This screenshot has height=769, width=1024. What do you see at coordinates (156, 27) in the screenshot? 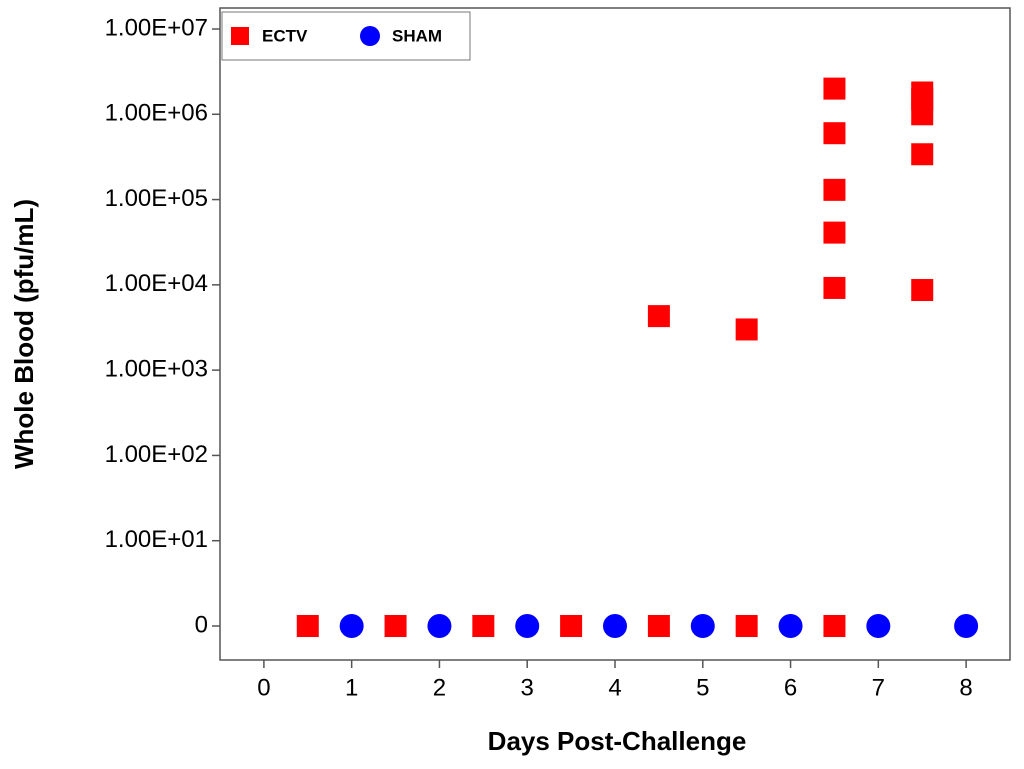
I see `y-tick-label: 1.00E+07` at bounding box center [156, 27].